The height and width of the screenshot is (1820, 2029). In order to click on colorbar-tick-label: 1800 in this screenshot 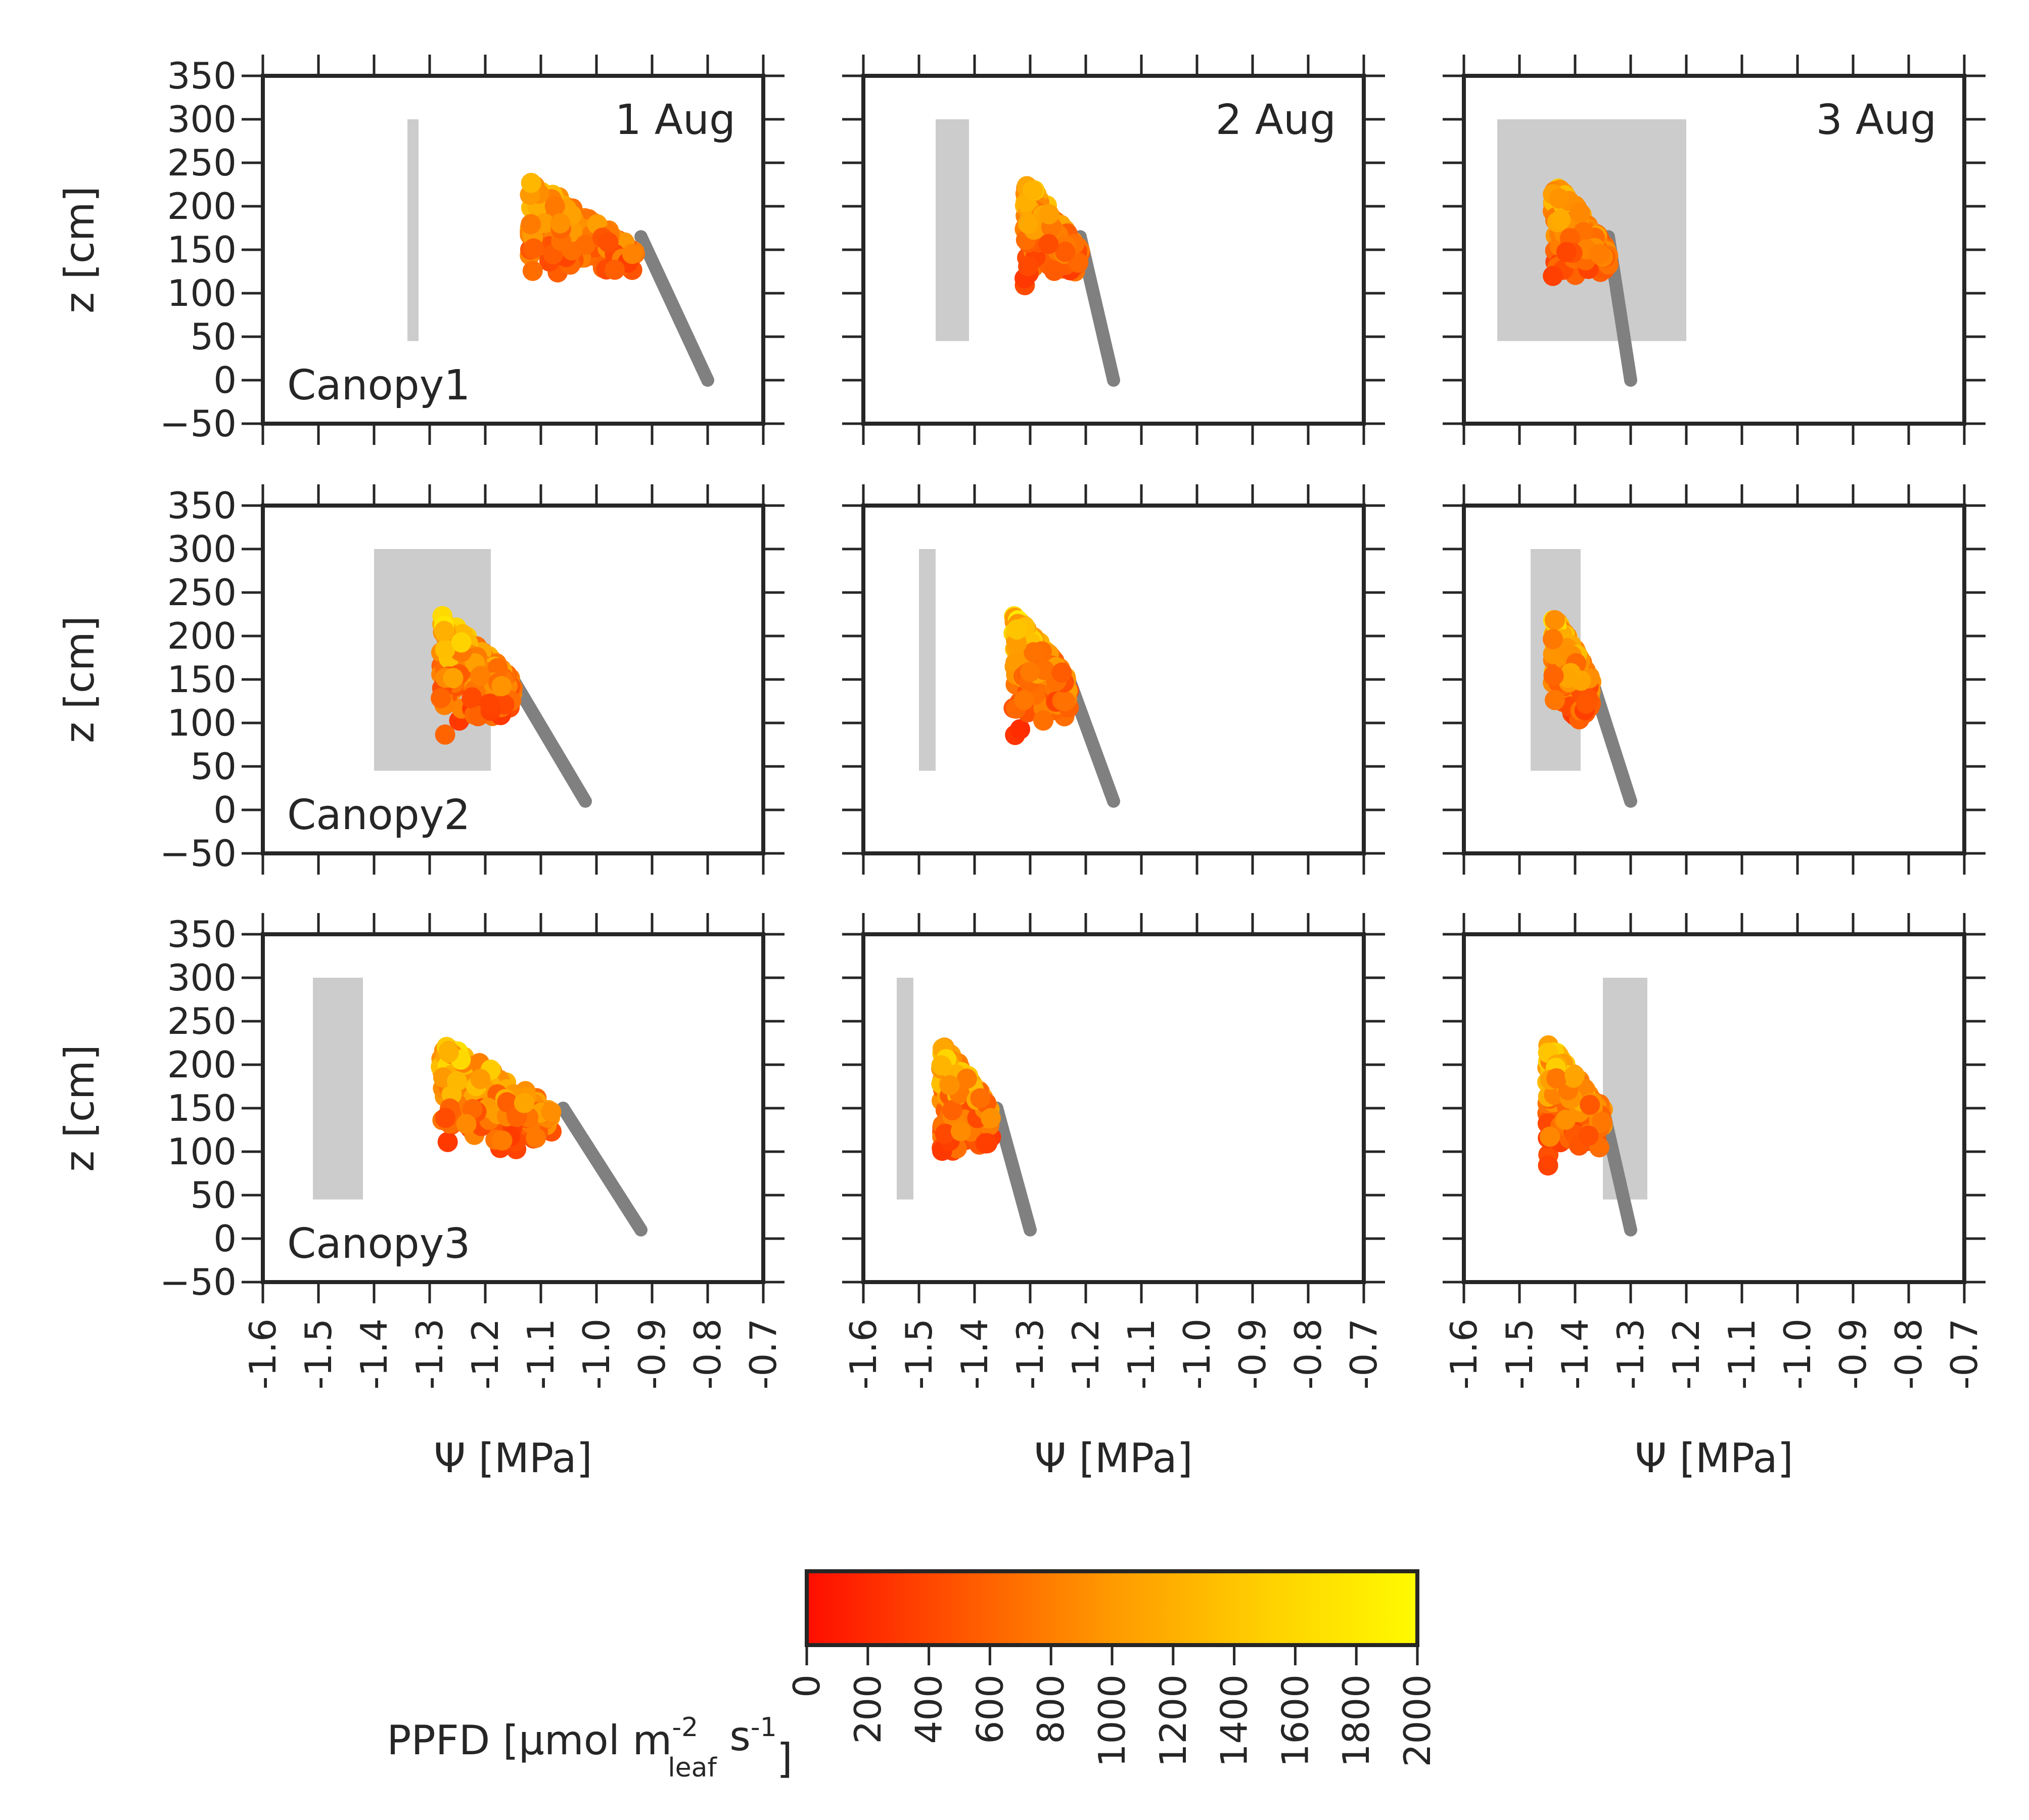, I will do `click(1356, 1720)`.